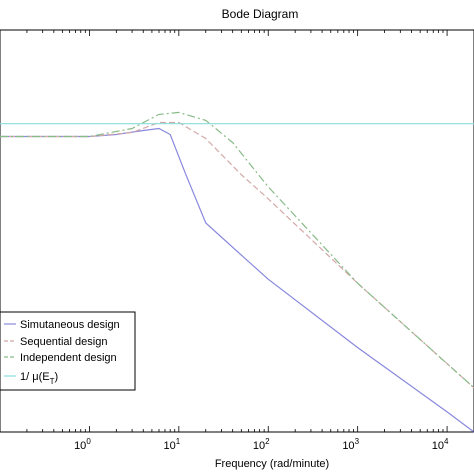 This screenshot has width=474, height=474. I want to click on x-tick-label-0: 10⁰, so click(82, 444).